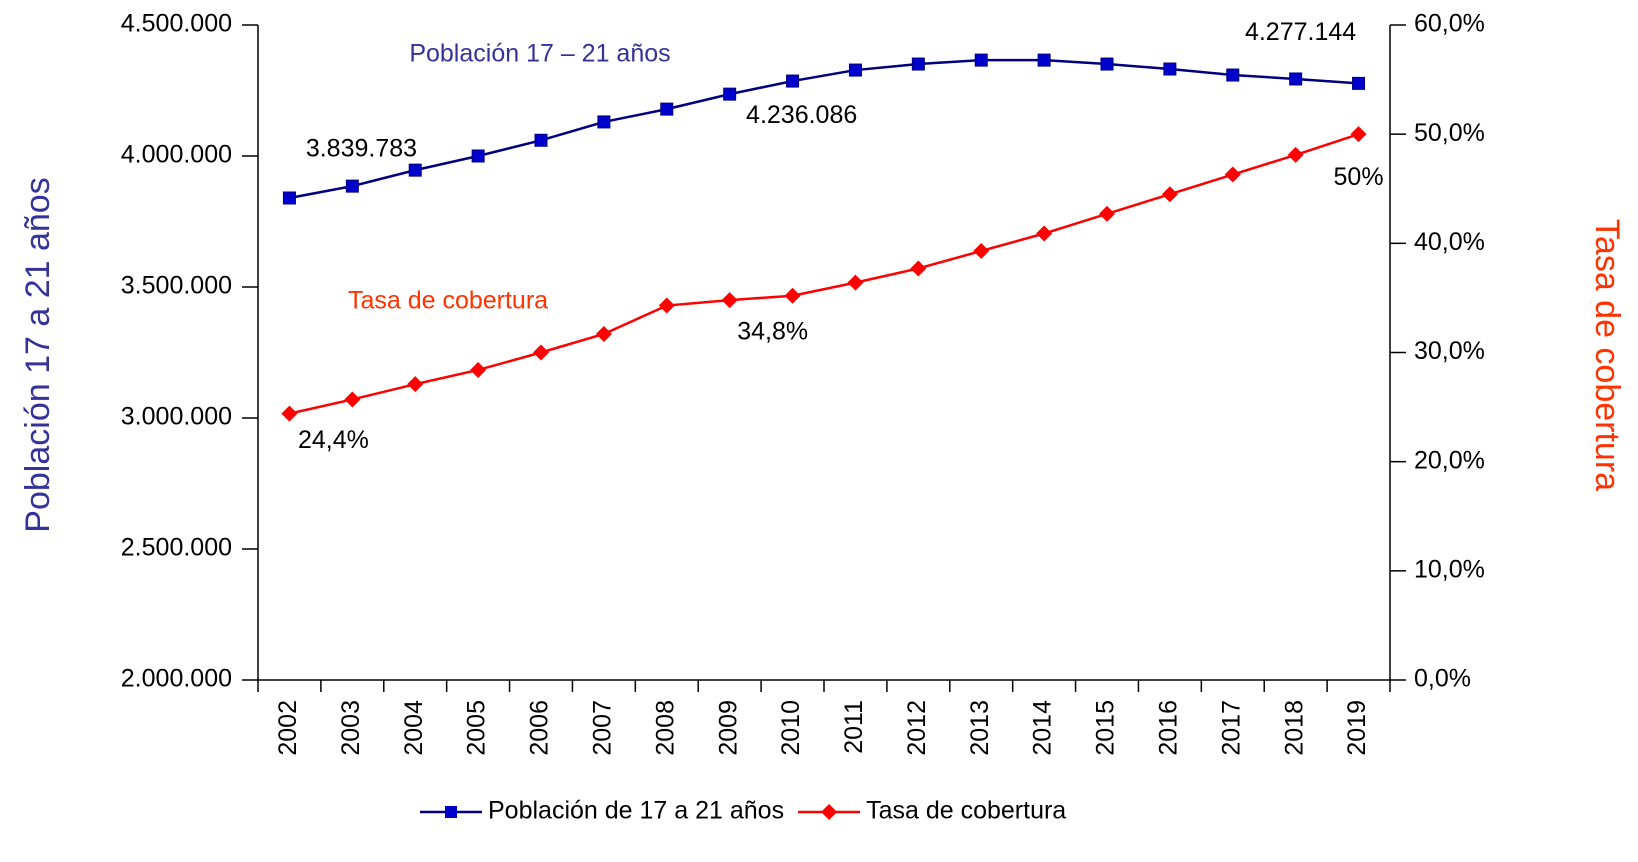 The height and width of the screenshot is (862, 1638). I want to click on x-tick-label: 2014, so click(1043, 728).